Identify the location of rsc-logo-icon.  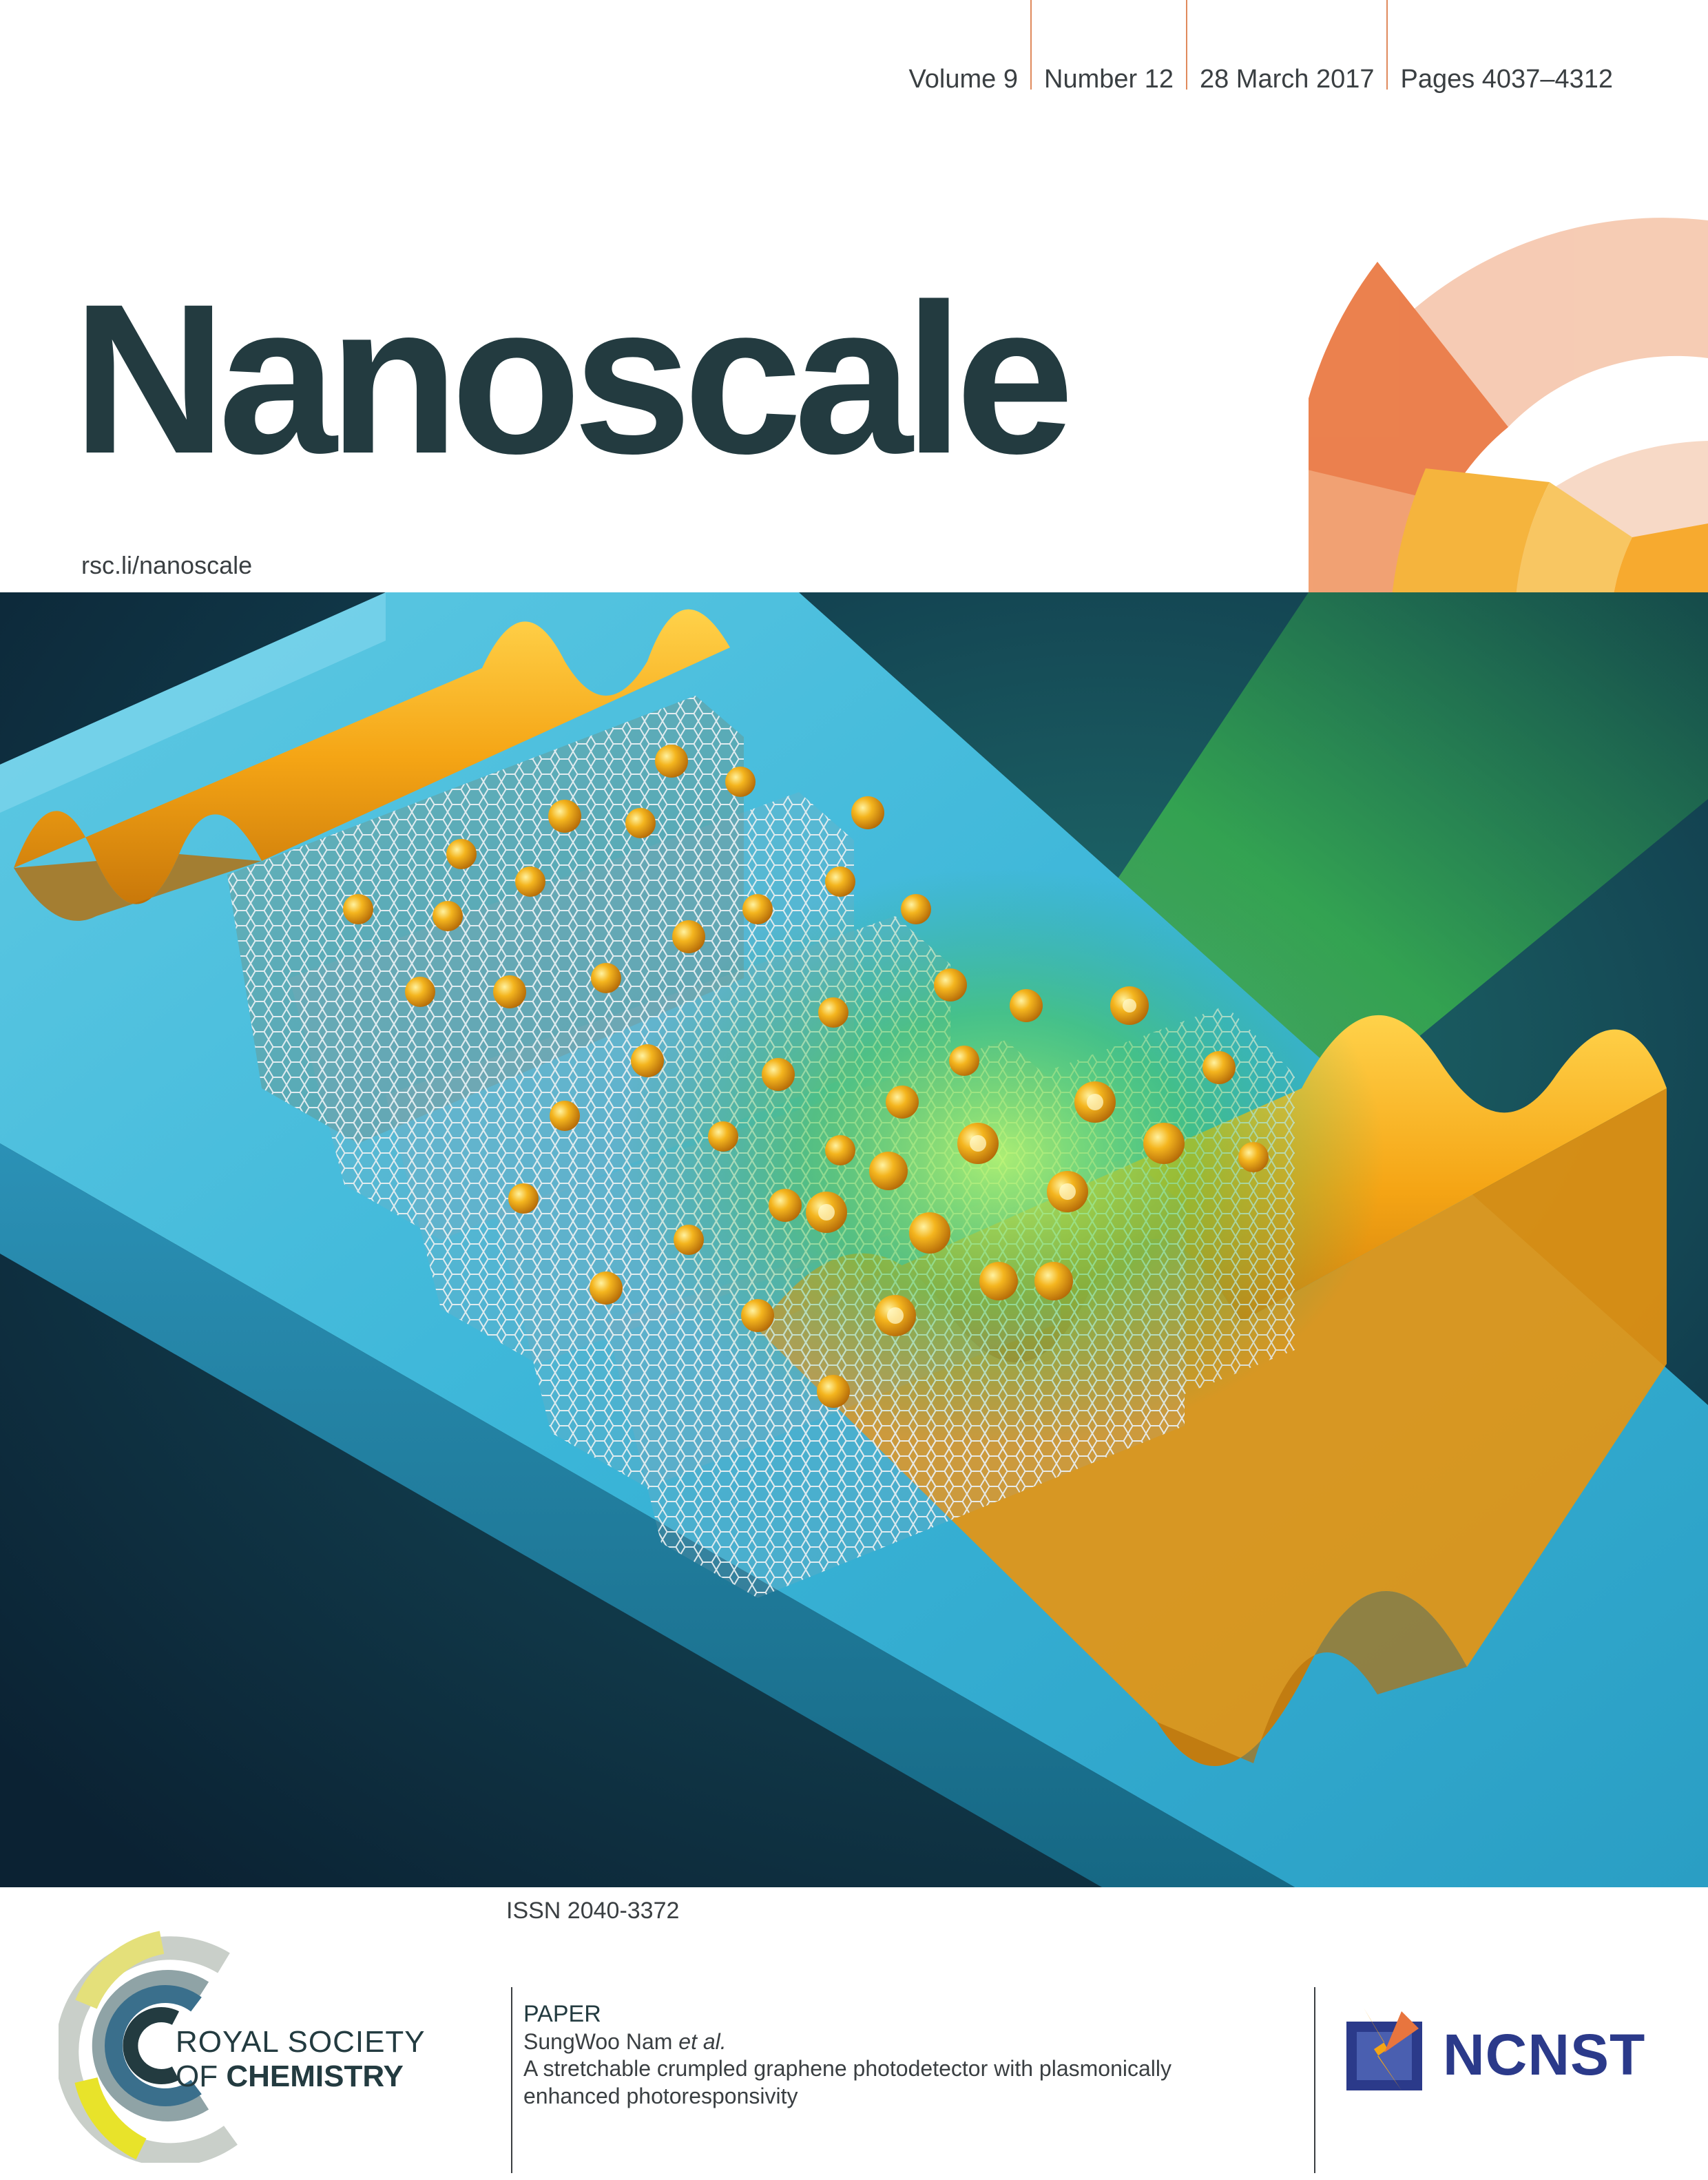
(148, 2047).